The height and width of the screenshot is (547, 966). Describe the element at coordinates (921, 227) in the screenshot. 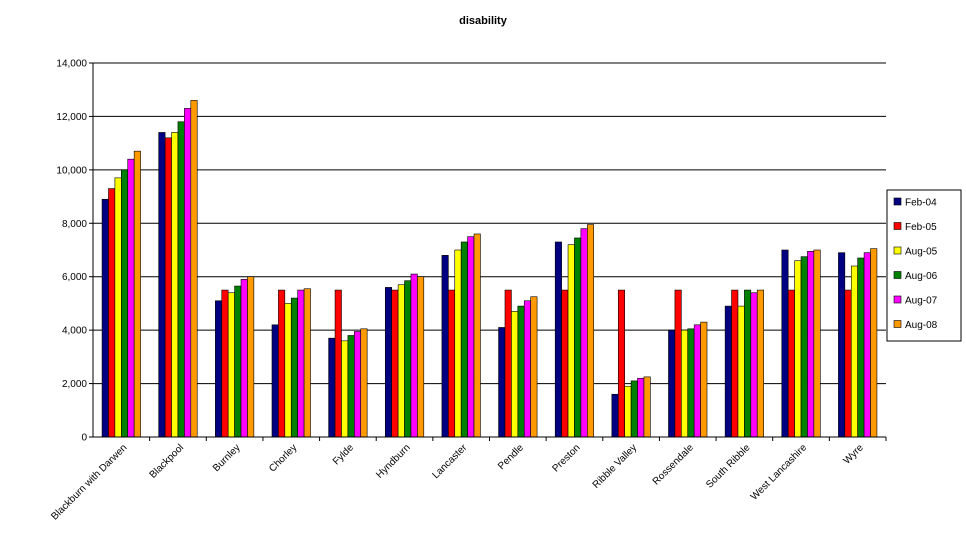

I see `legend-label: Feb-05` at that location.